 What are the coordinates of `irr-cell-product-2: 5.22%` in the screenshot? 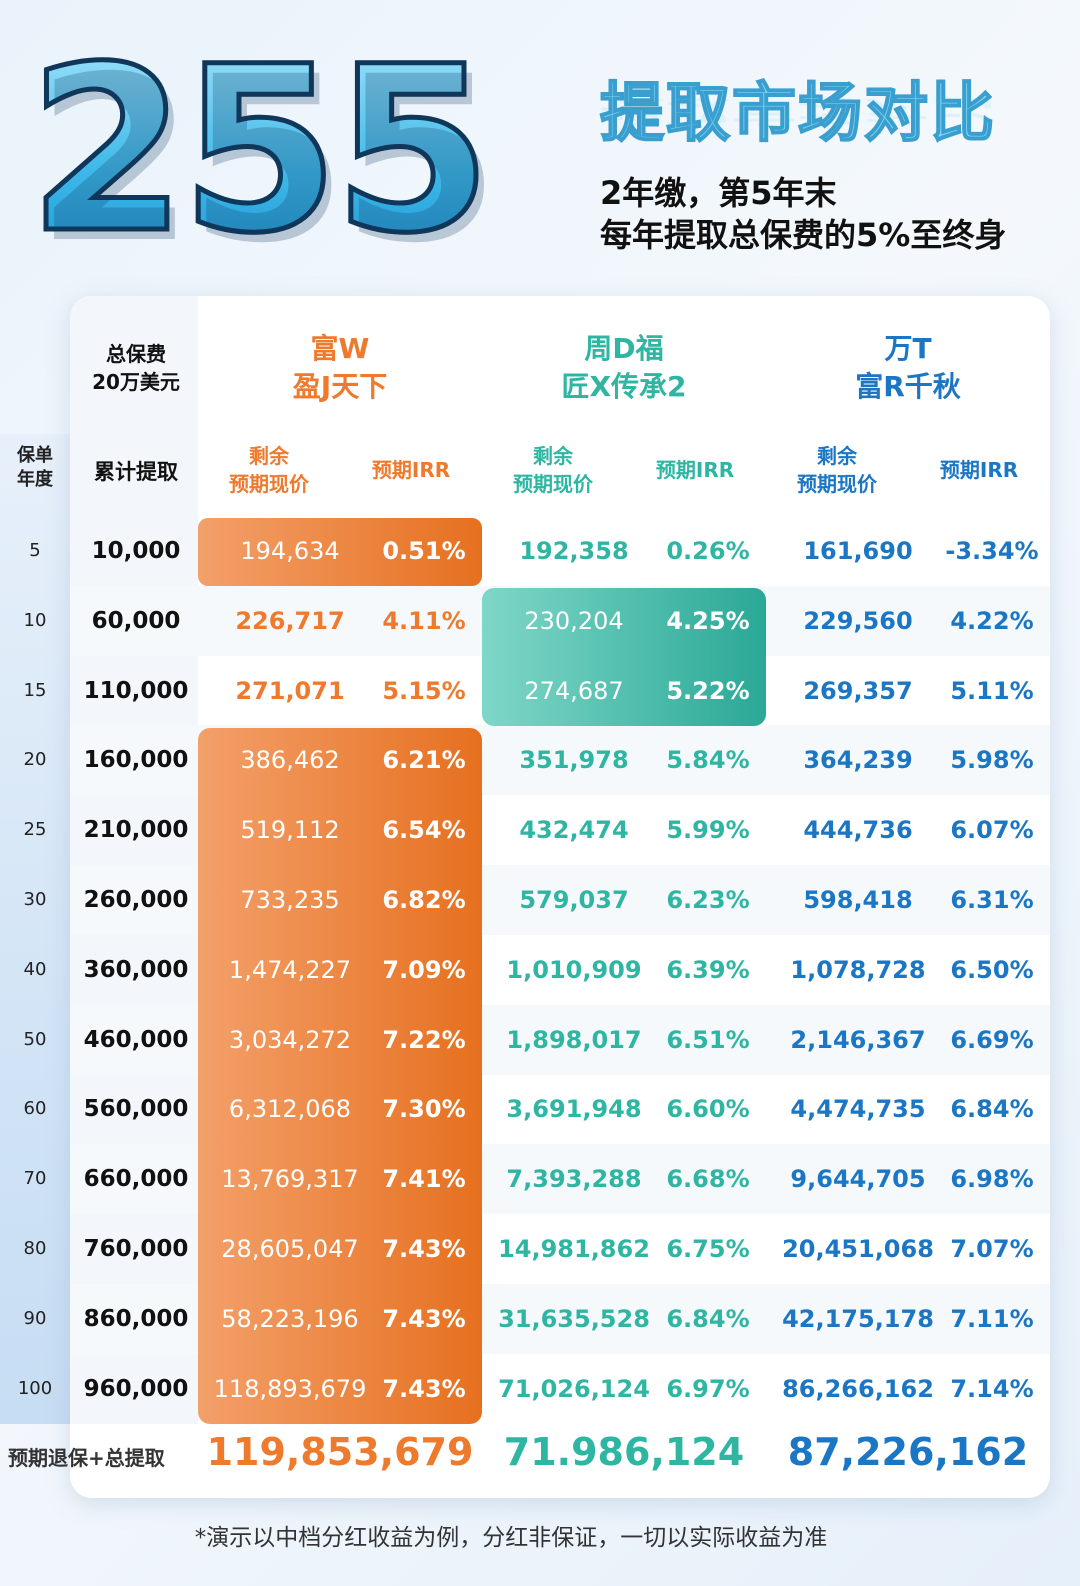 It's located at (708, 691).